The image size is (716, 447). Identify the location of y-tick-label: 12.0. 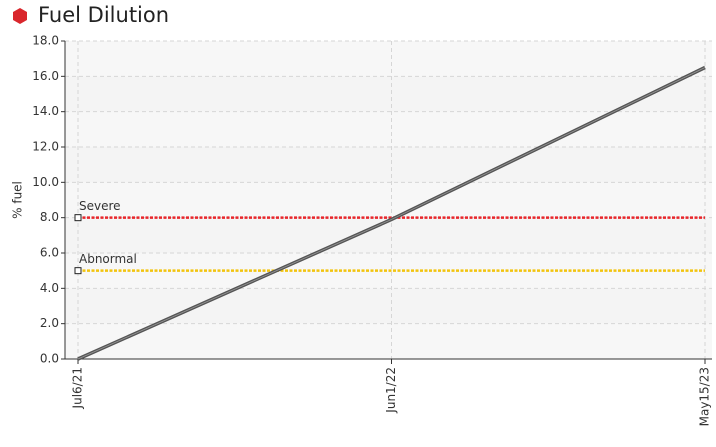
(45, 147).